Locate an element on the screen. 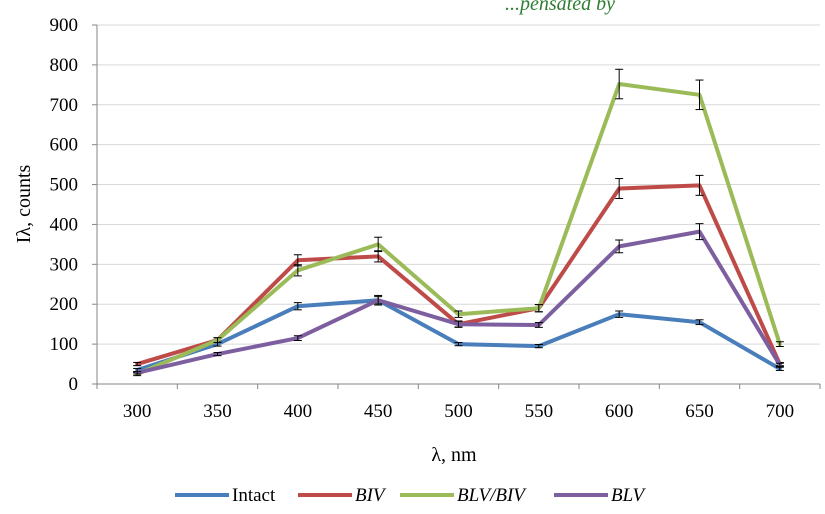 This screenshot has height=514, width=825. top-clipped-text: ...pensated by is located at coordinates (560, 7).